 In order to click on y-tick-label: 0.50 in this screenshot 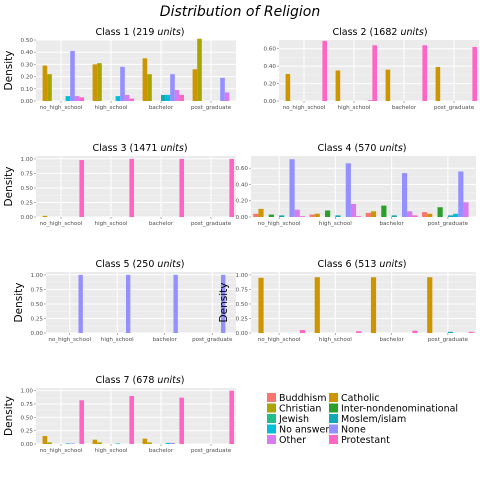, I will do `click(27, 41)`.